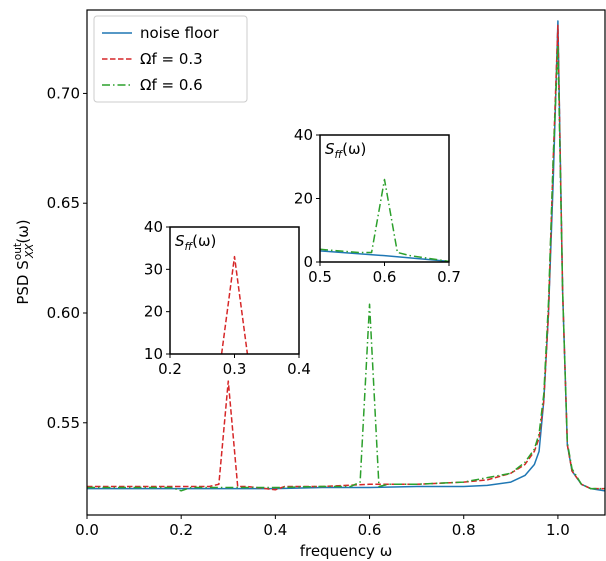 This screenshot has width=606, height=561. Describe the element at coordinates (320, 277) in the screenshot. I see `inset-right-x-tick-label: 0.5` at that location.